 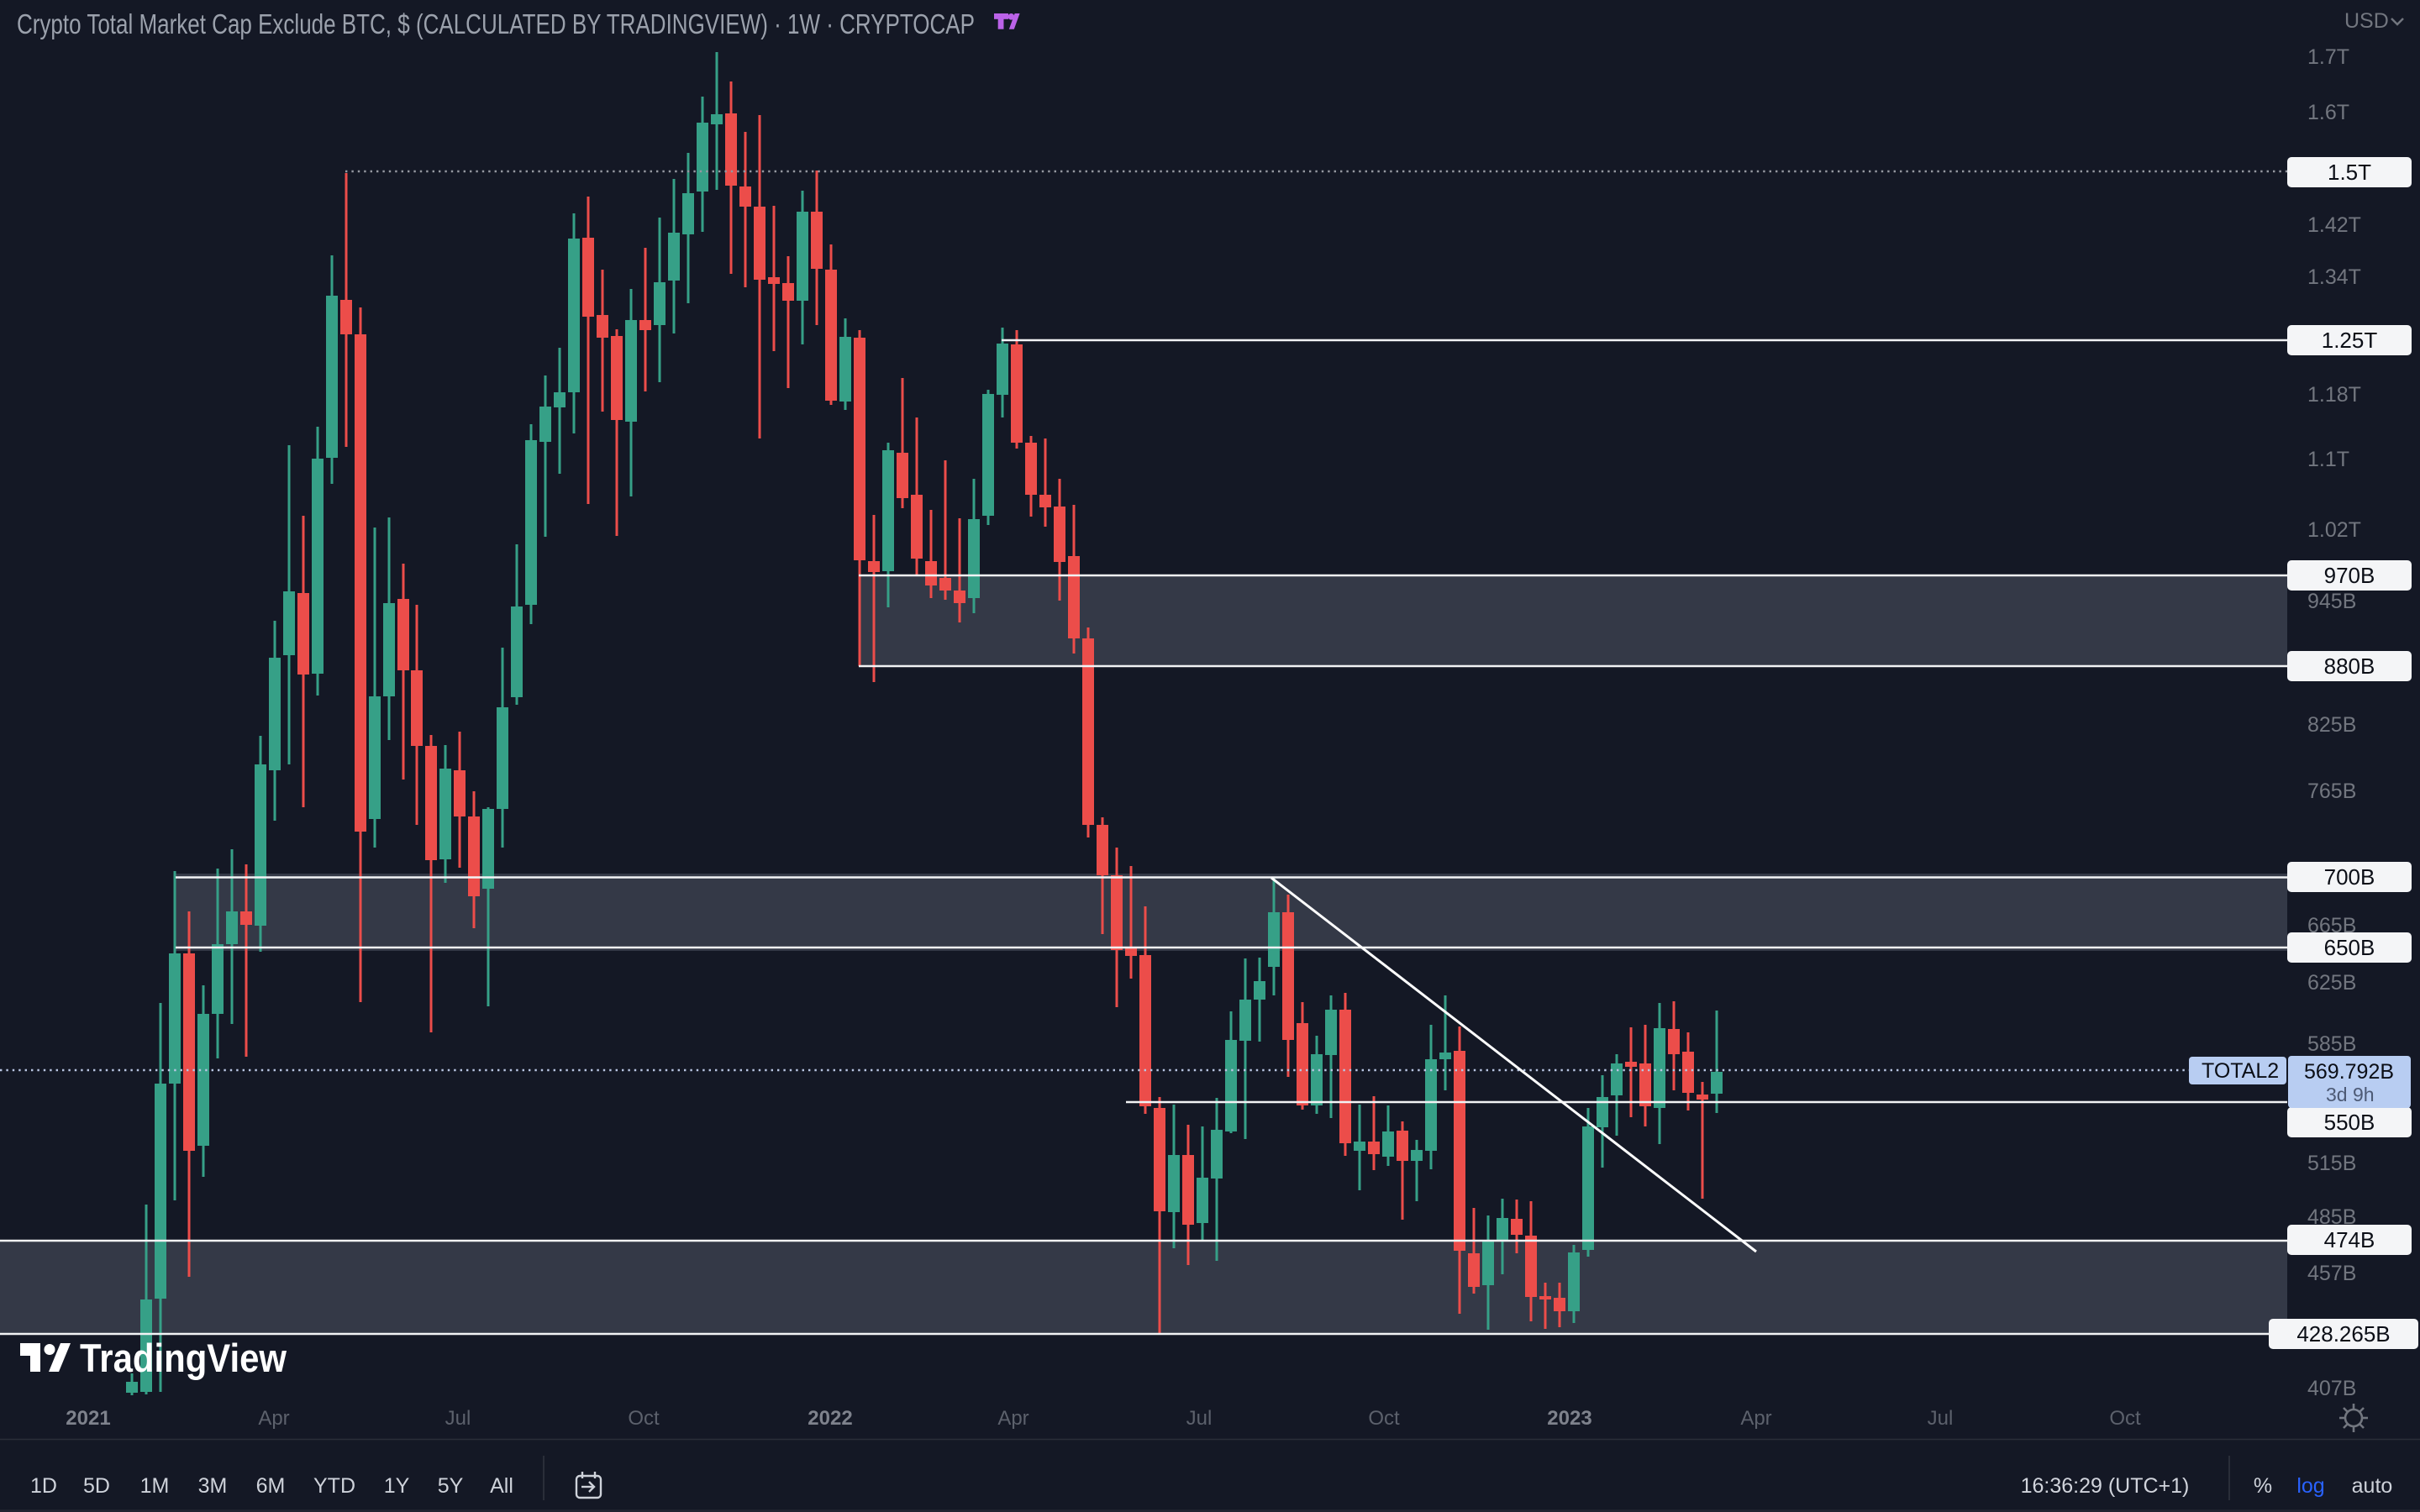 What do you see at coordinates (2331, 725) in the screenshot?
I see `svg-text: 825B` at bounding box center [2331, 725].